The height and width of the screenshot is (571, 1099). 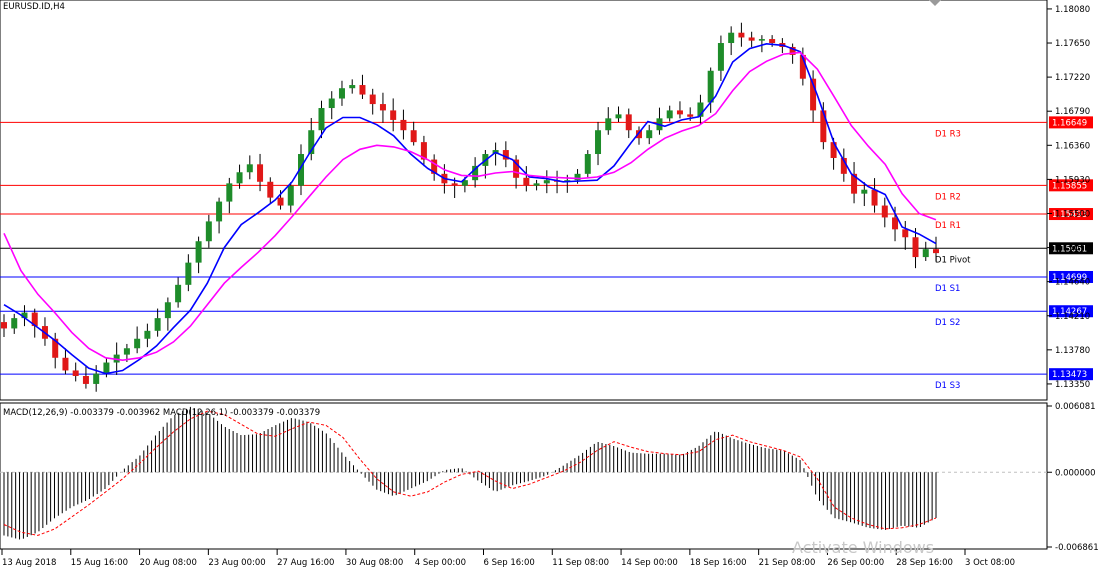 I want to click on time-tick-label: 6 Sep 16:00, so click(x=509, y=563).